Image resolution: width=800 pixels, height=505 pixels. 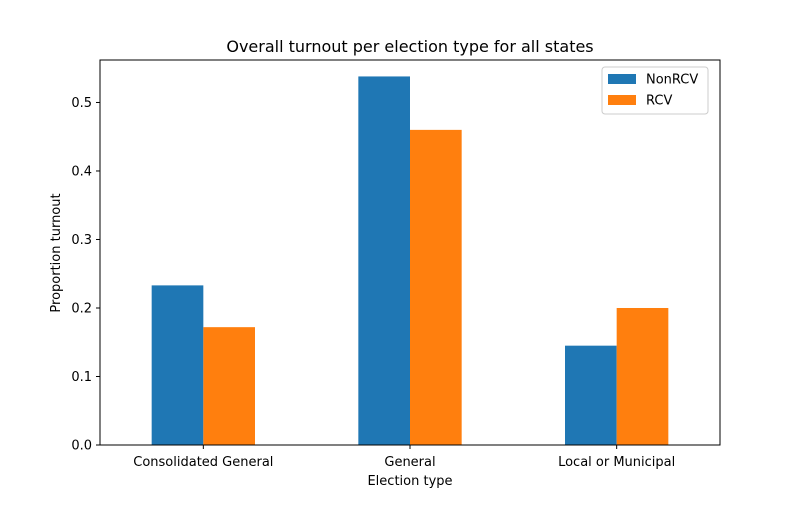 What do you see at coordinates (655, 90) in the screenshot?
I see `legend: NonRCV RCV` at bounding box center [655, 90].